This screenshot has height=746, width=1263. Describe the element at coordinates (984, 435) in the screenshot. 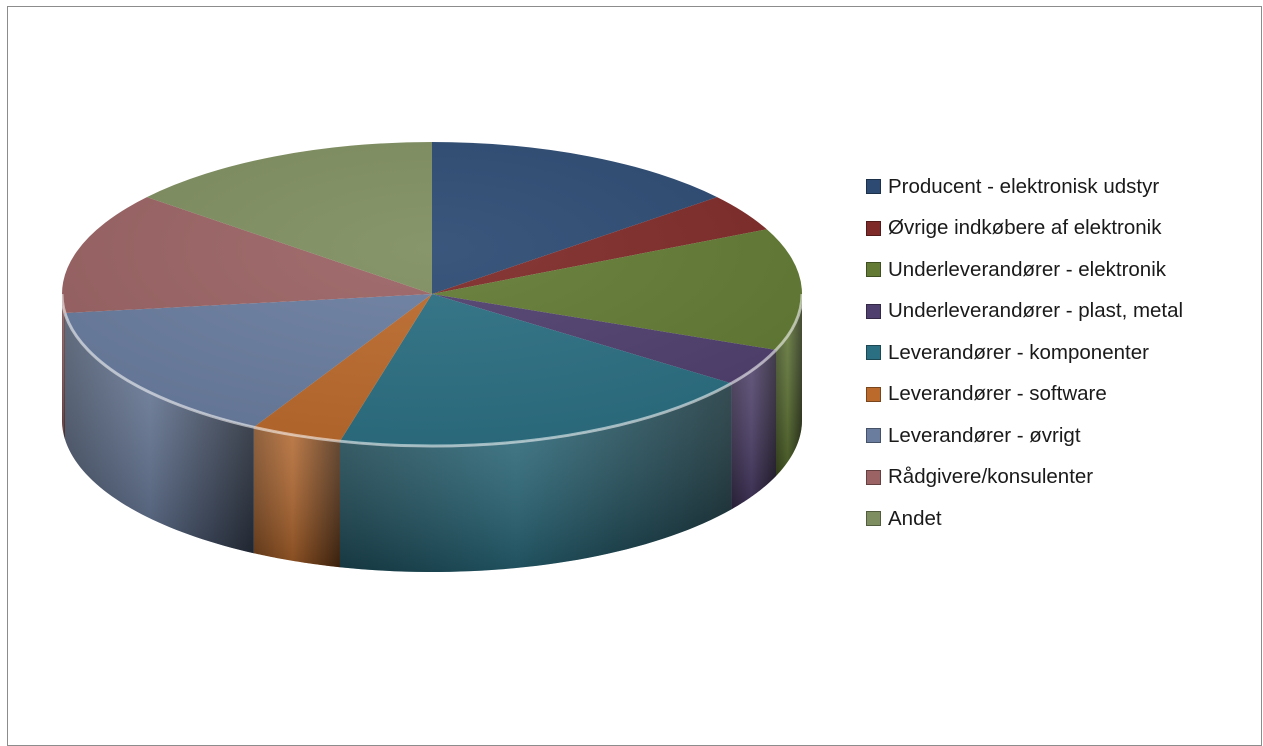

I see `legend-label: Leverandører - øvrigt` at that location.